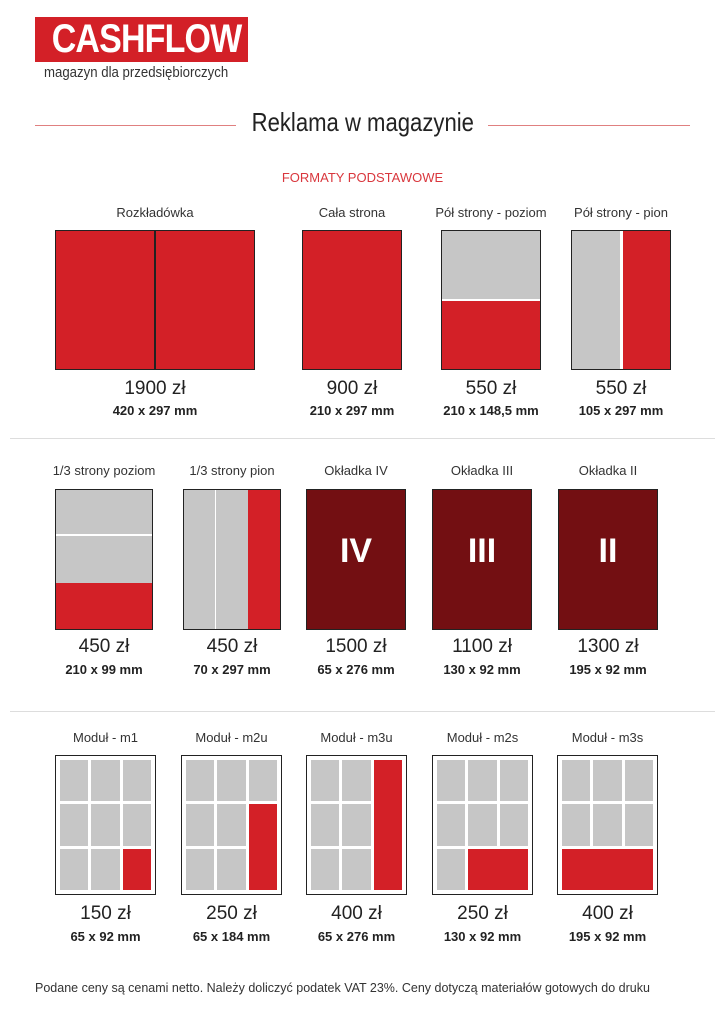 This screenshot has height=1024, width=725. Describe the element at coordinates (231, 936) in the screenshot. I see `format-size: 65 x 184 mm` at that location.